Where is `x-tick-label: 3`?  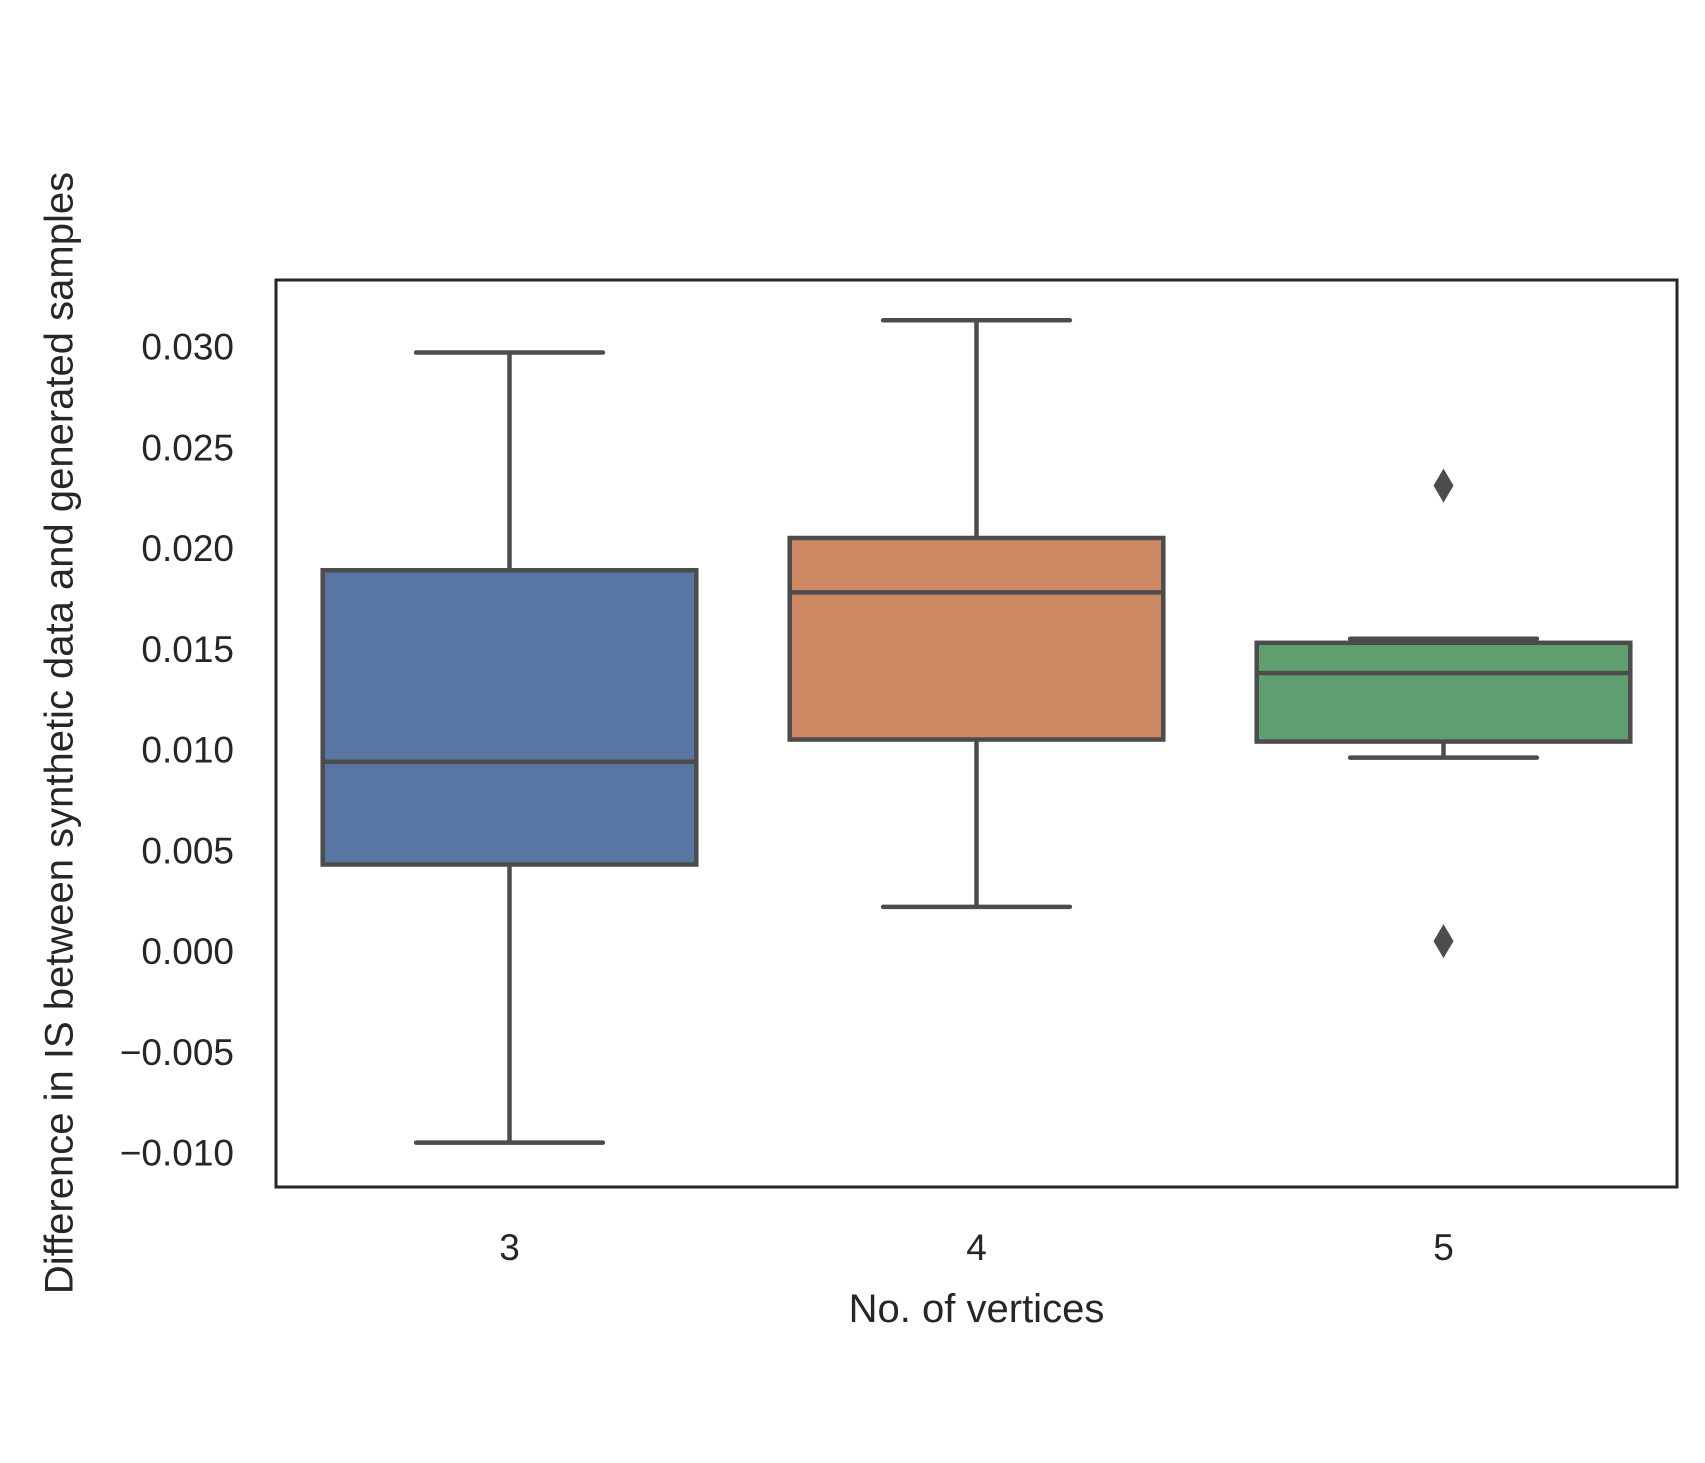
x-tick-label: 3 is located at coordinates (509, 1247).